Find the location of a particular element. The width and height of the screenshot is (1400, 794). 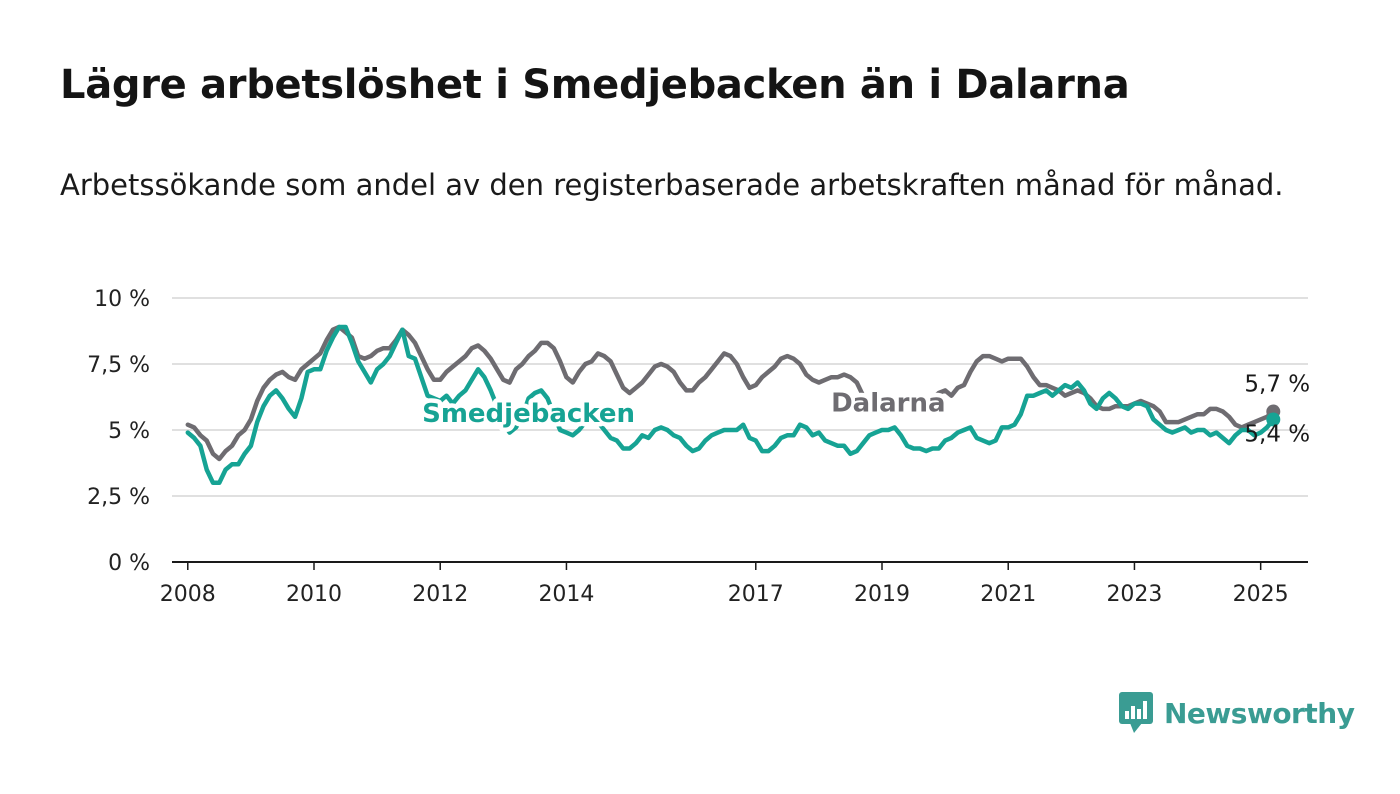

y-tick-label: 10 % is located at coordinates (122, 299).